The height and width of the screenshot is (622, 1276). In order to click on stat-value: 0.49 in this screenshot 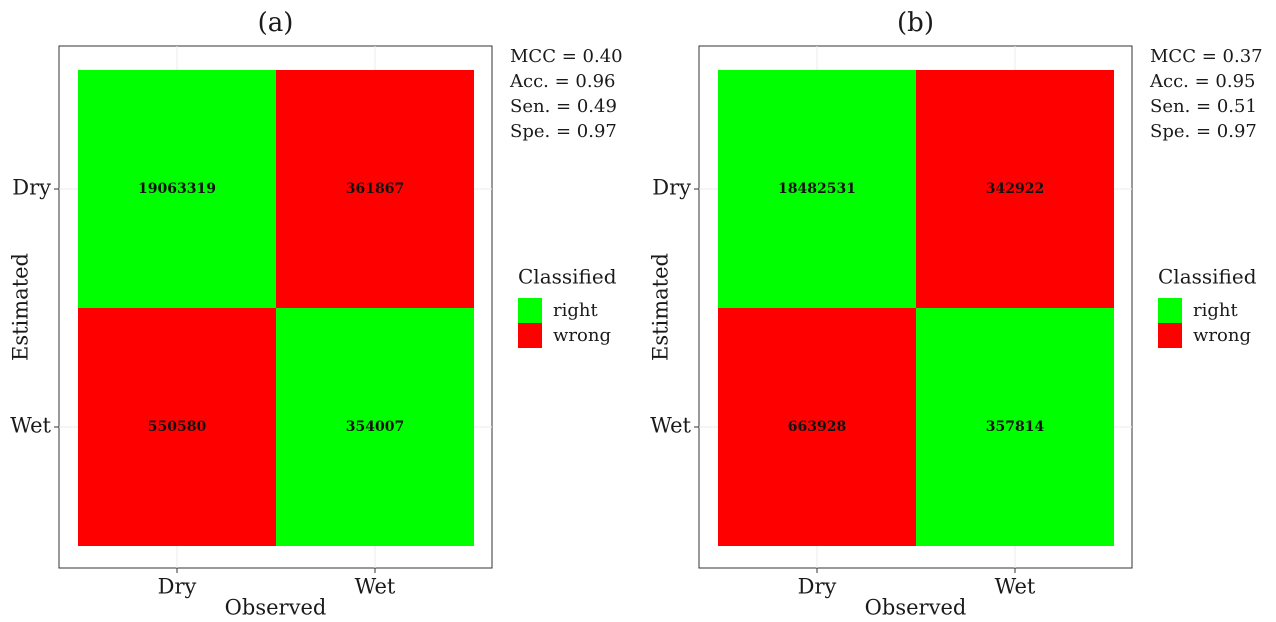, I will do `click(597, 106)`.